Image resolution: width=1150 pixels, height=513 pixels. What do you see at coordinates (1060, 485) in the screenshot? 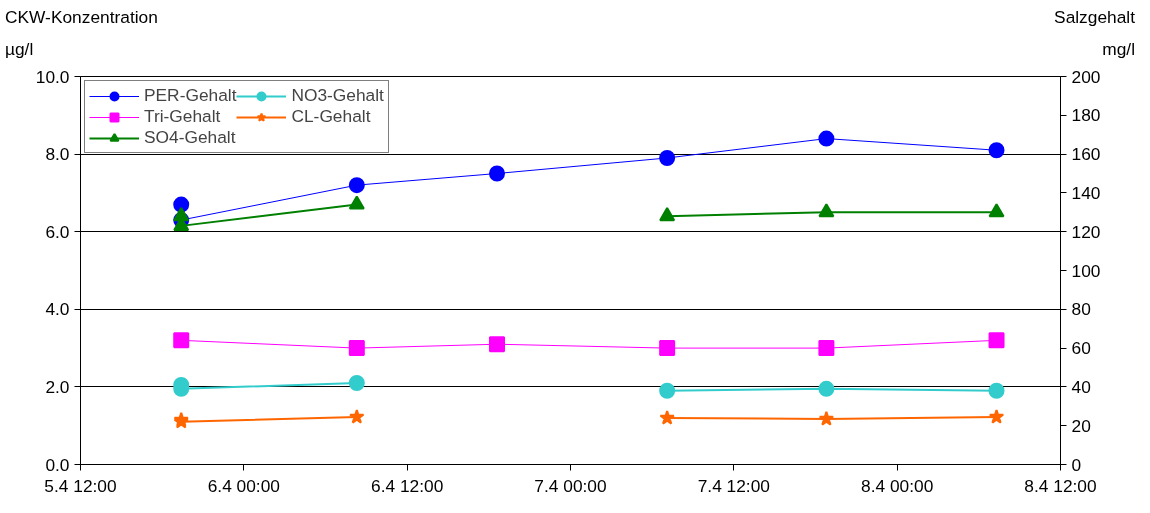
I see `x-tick-label: 8.4 12:00` at bounding box center [1060, 485].